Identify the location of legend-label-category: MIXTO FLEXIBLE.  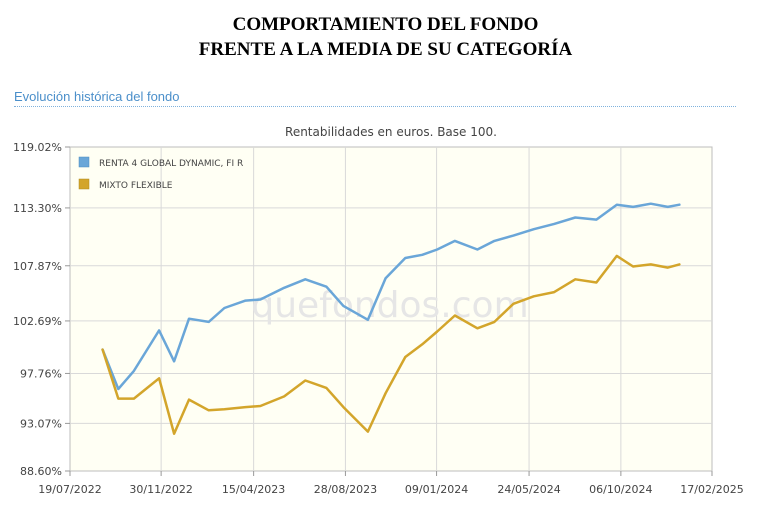
(136, 186).